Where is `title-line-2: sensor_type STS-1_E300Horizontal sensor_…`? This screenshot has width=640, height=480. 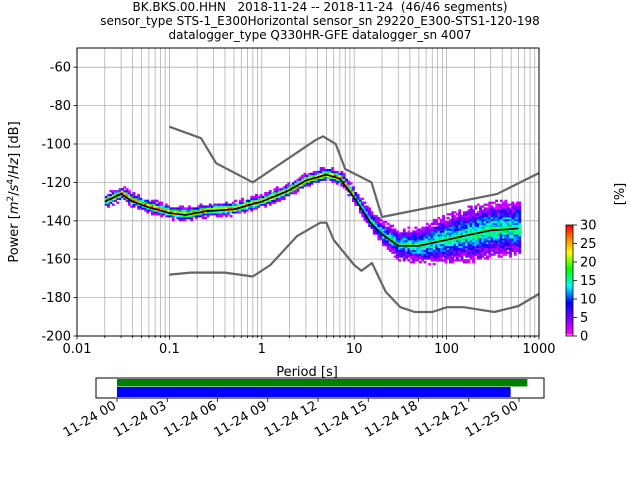
title-line-2: sensor_type STS-1_E300Horizontal sensor_… is located at coordinates (320, 21).